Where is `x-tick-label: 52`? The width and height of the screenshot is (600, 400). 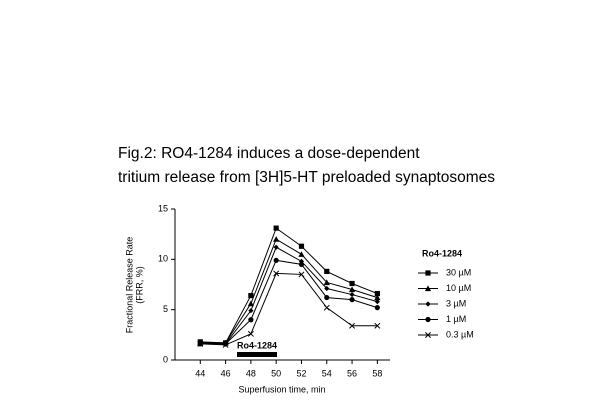 x-tick-label: 52 is located at coordinates (301, 373).